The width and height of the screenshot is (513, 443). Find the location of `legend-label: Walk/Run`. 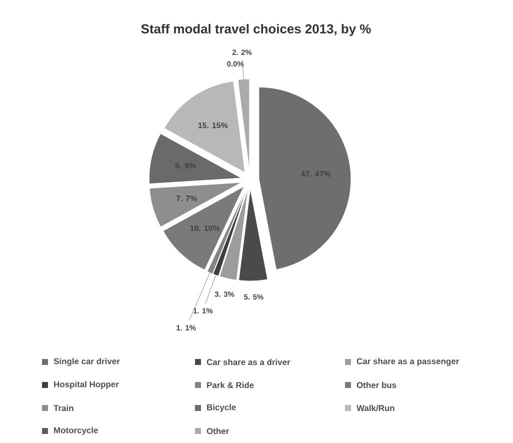

legend-label: Walk/Run is located at coordinates (375, 408).